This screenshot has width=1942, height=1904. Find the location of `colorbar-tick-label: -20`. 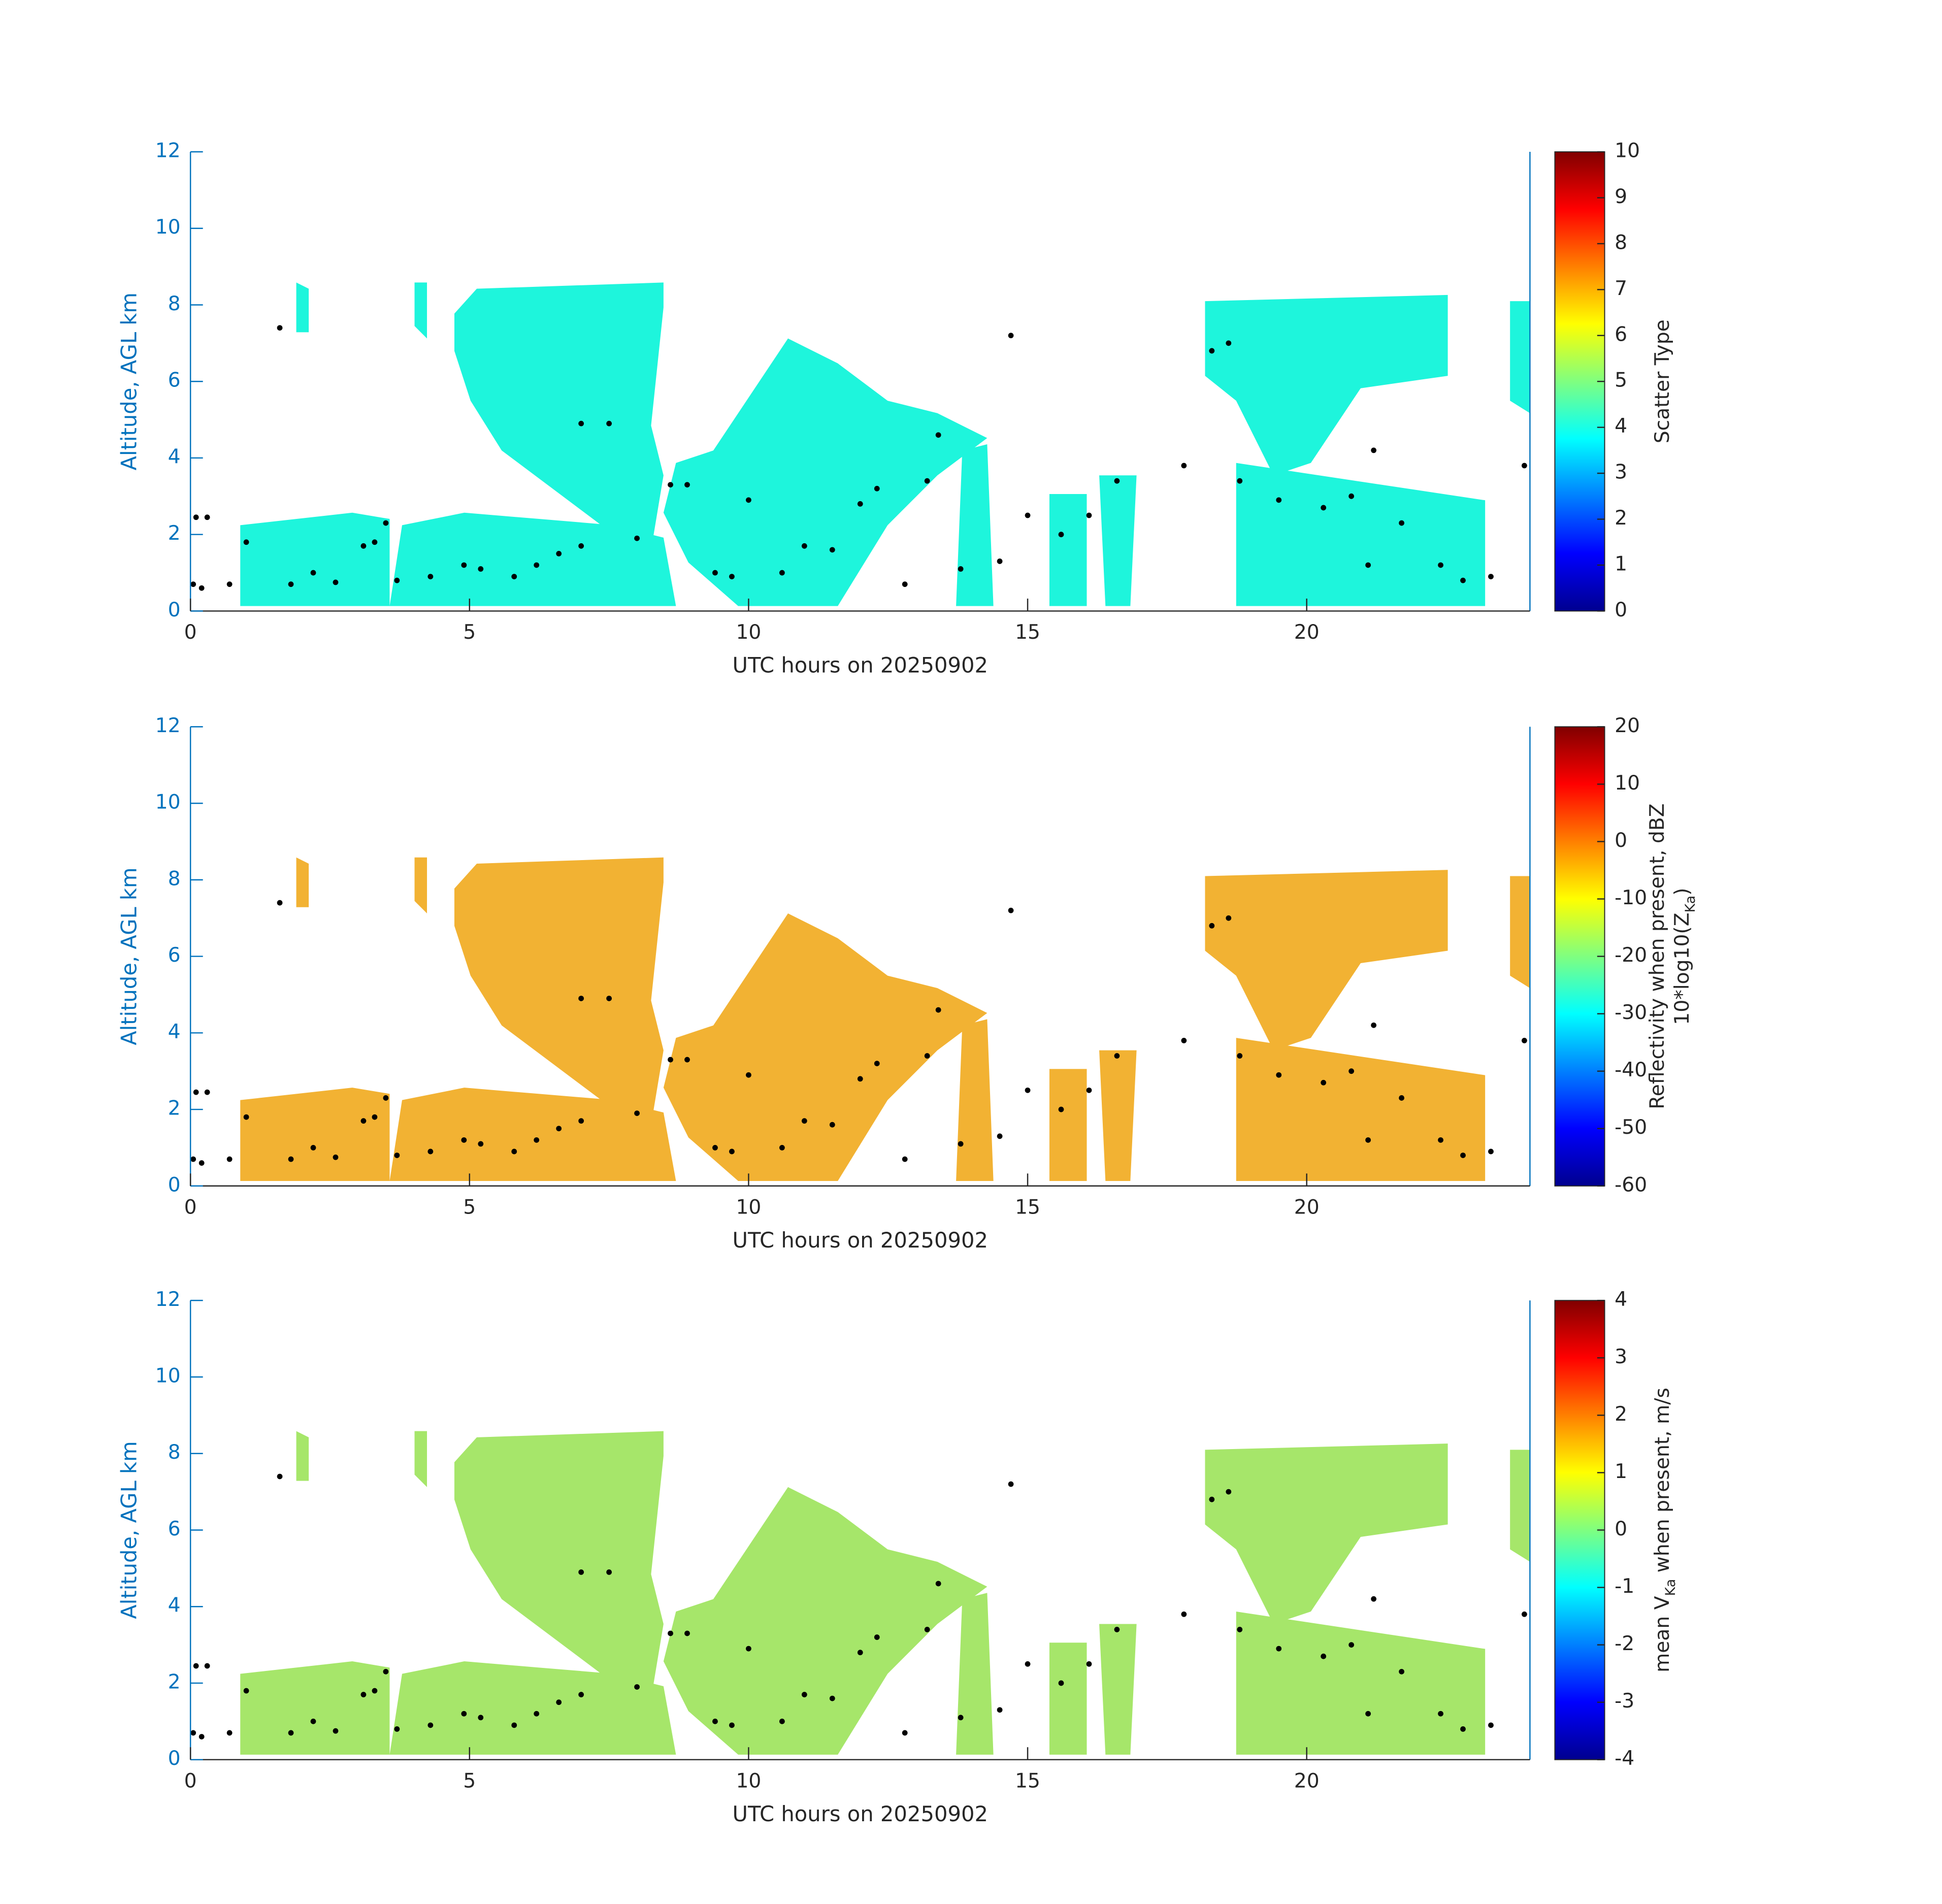

colorbar-tick-label: -20 is located at coordinates (1631, 956).